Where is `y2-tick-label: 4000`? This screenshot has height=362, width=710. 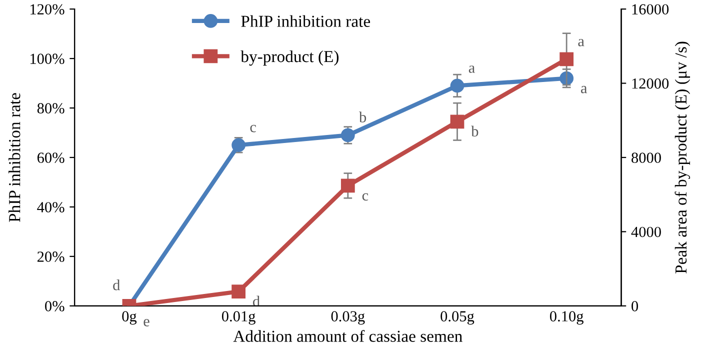
y2-tick-label: 4000 is located at coordinates (646, 232).